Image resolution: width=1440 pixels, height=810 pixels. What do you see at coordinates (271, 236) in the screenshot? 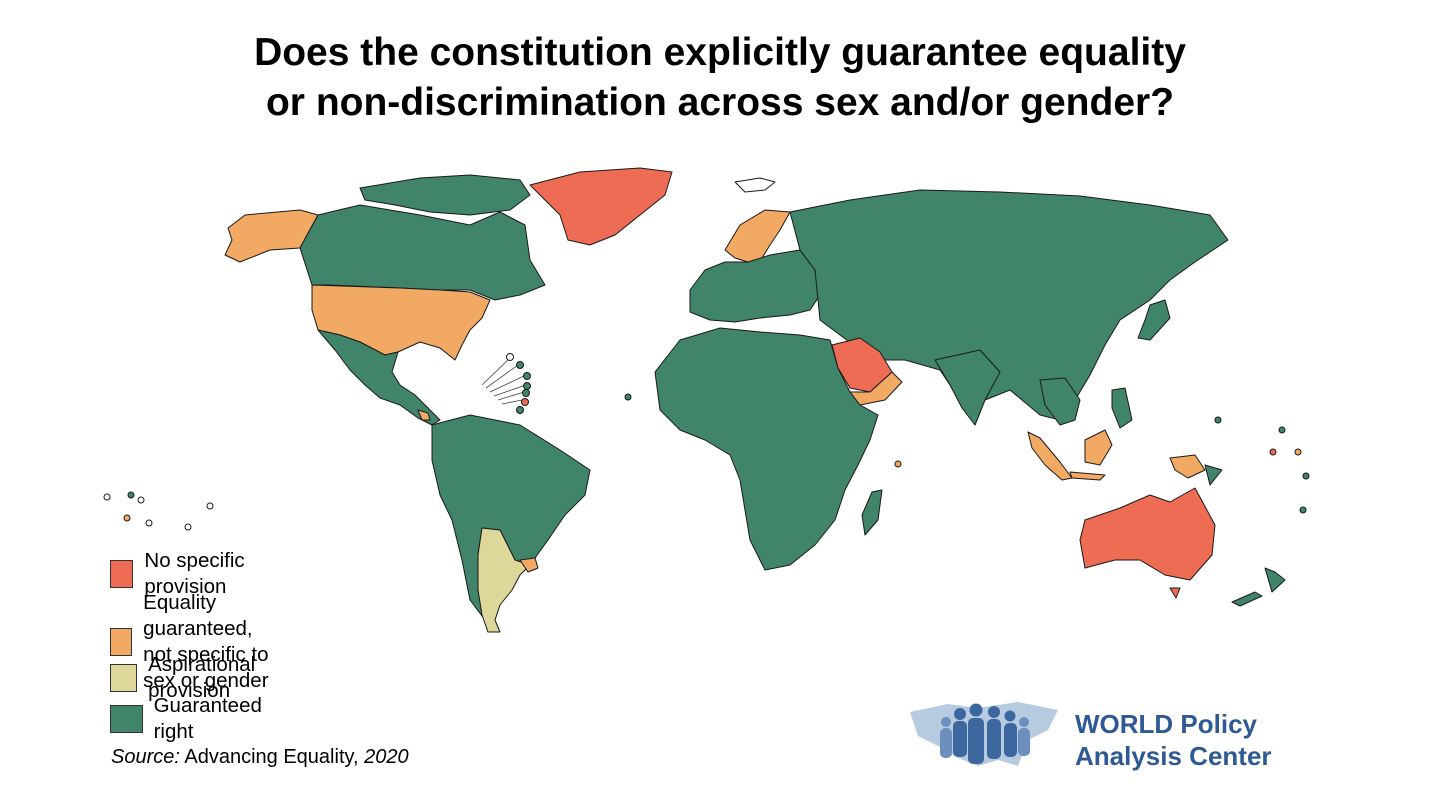
I see `region-alaska` at bounding box center [271, 236].